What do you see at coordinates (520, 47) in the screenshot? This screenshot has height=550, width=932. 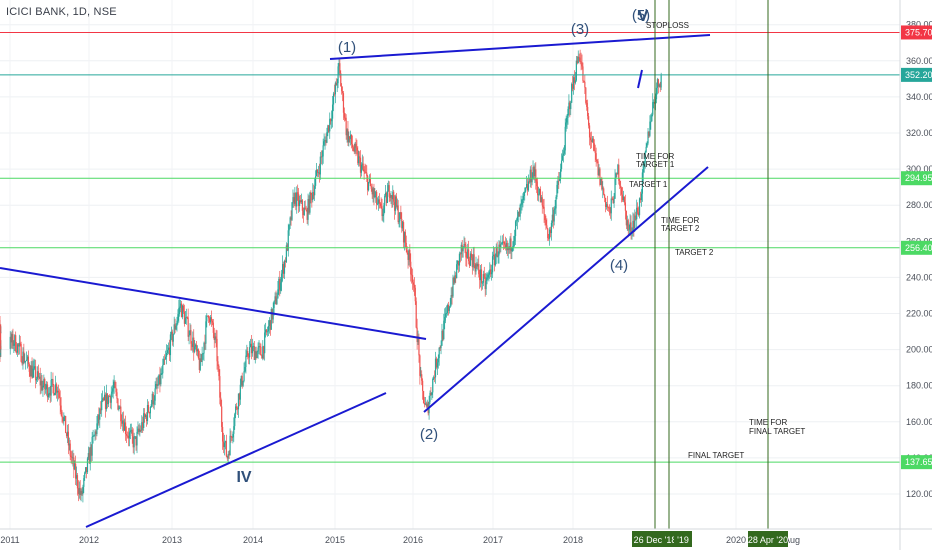 I see `trendline-upper` at bounding box center [520, 47].